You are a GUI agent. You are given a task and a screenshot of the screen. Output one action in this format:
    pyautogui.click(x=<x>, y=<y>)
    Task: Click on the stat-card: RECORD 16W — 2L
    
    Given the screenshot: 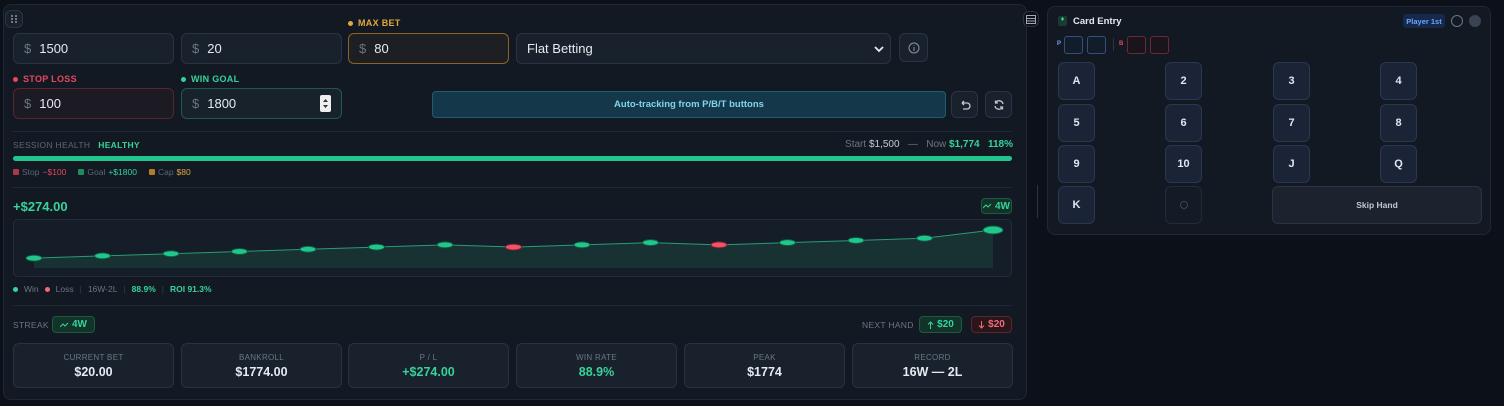 What is the action you would take?
    pyautogui.click(x=932, y=365)
    